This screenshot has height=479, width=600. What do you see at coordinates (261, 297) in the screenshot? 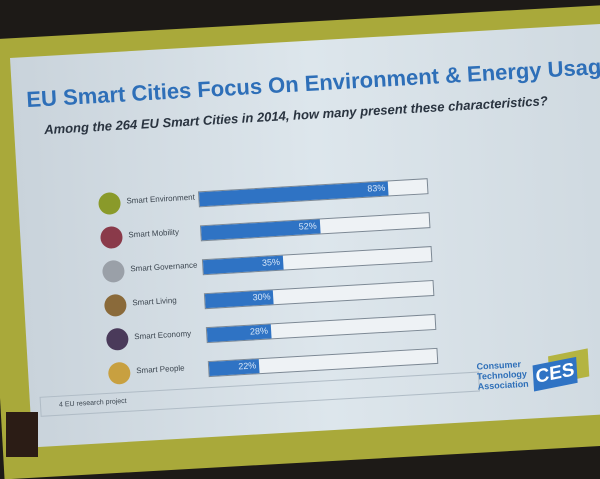
I see `data-label: 30%` at bounding box center [261, 297].